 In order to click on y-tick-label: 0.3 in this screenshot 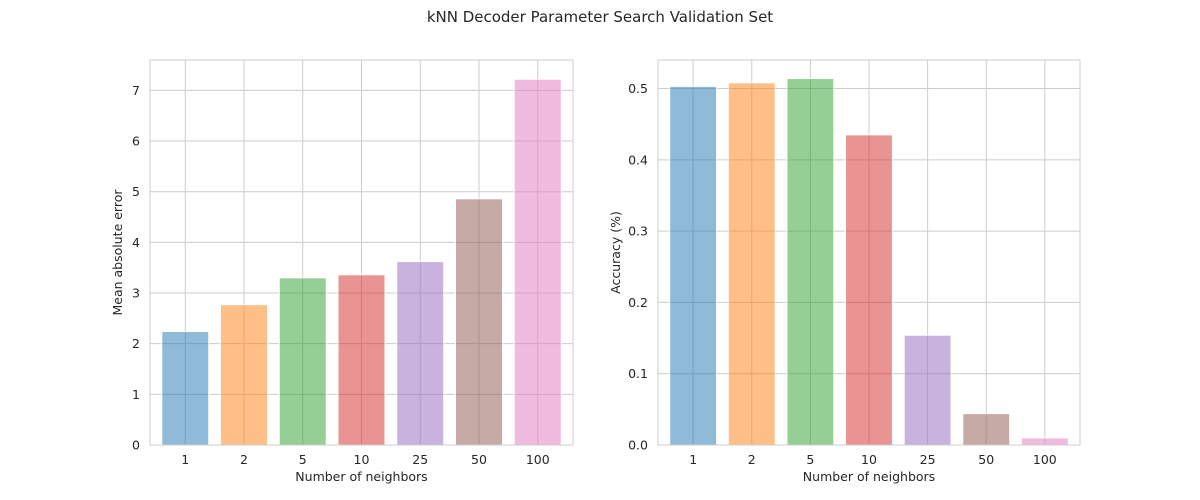, I will do `click(638, 231)`.